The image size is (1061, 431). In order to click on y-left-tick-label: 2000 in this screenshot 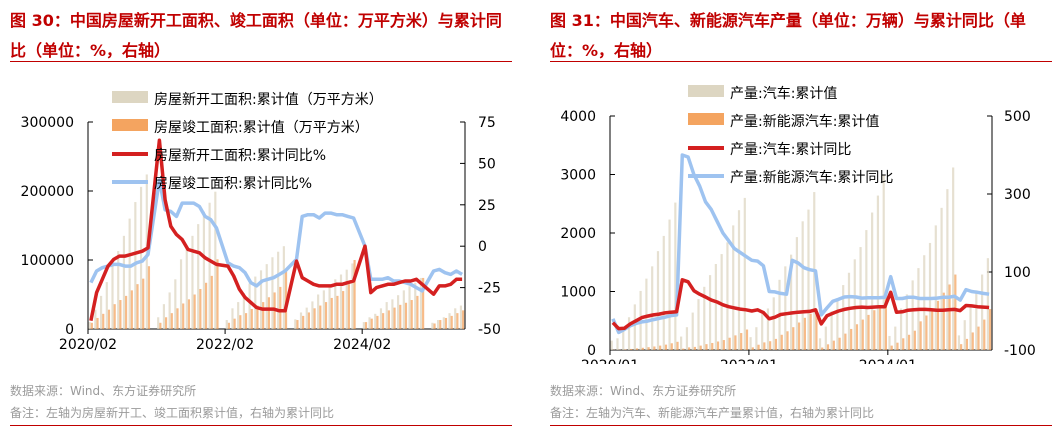, I will do `click(578, 234)`.